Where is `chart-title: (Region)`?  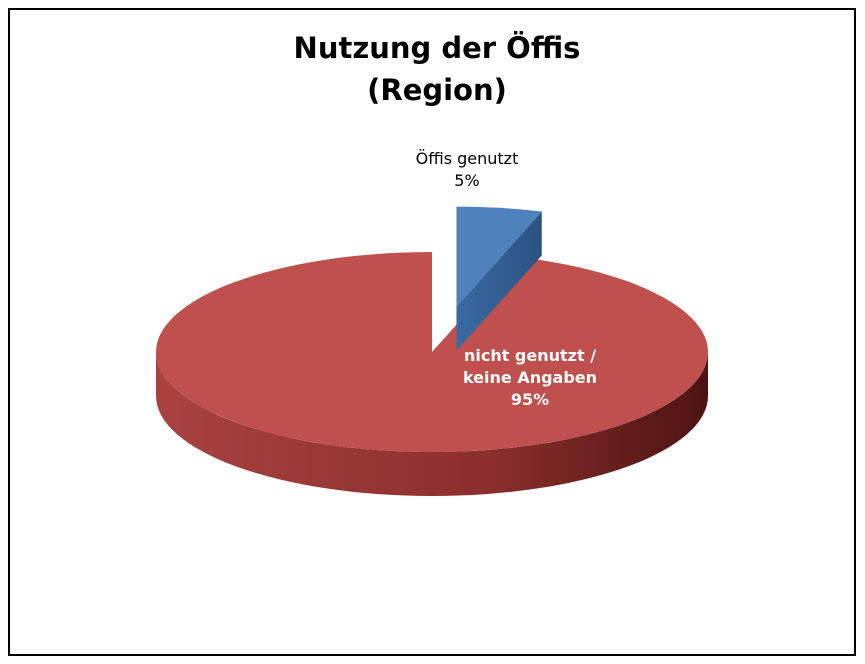
chart-title: (Region) is located at coordinates (437, 90).